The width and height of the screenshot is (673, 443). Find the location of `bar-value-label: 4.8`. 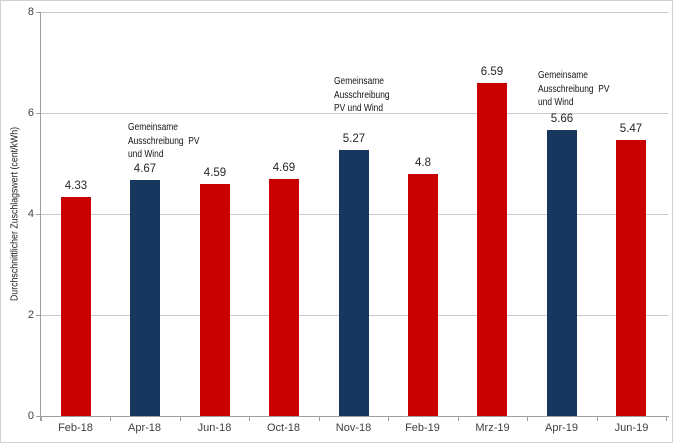

bar-value-label: 4.8 is located at coordinates (423, 163).